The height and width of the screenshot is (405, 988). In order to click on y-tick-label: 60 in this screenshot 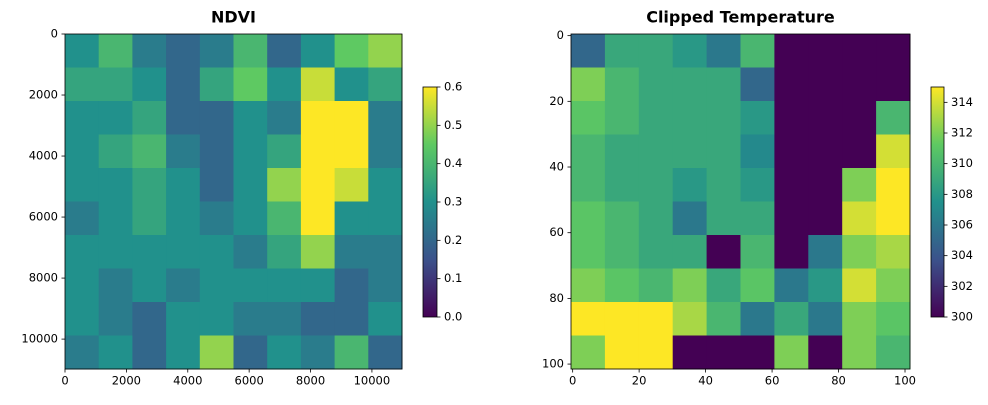, I will do `click(556, 232)`.